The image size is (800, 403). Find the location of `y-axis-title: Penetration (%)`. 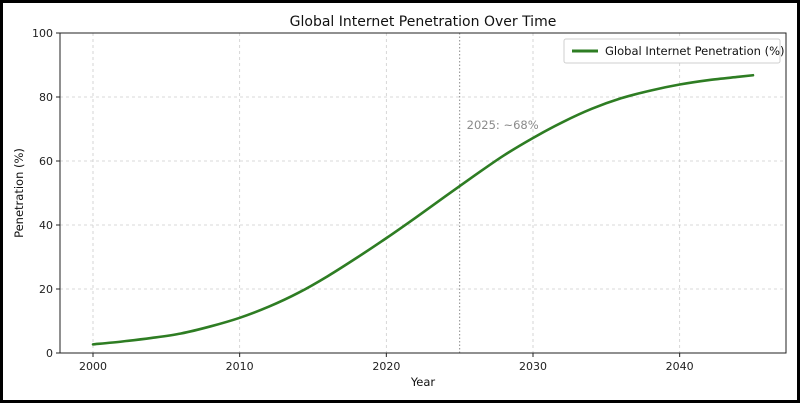

y-axis-title: Penetration (%) is located at coordinates (19, 193).